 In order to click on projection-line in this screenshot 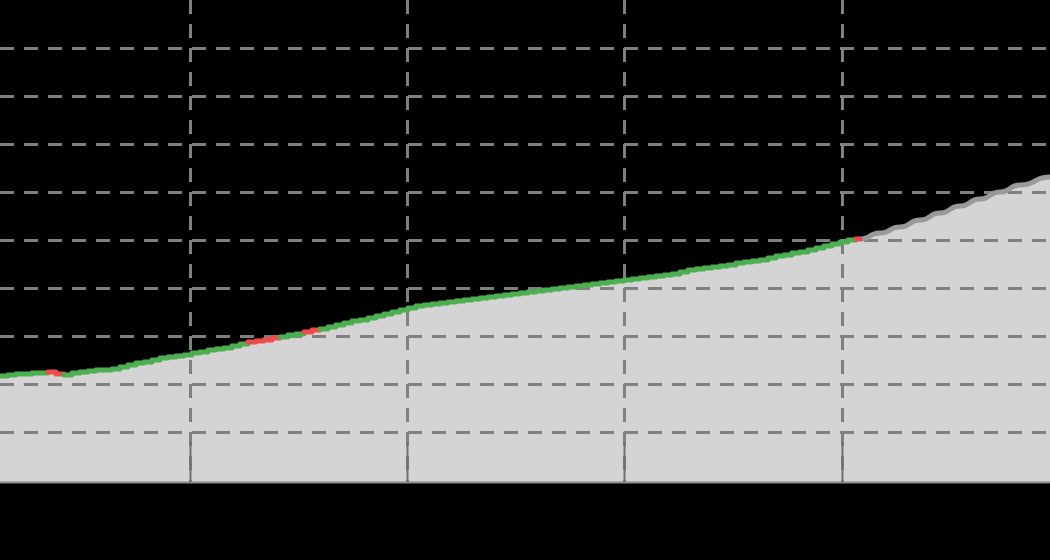, I will do `click(953, 208)`.